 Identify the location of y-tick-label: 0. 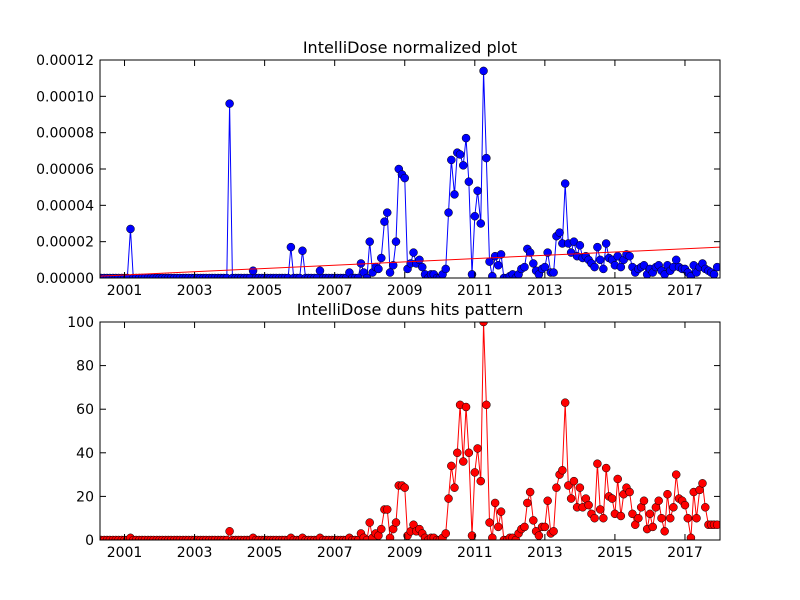
(89, 541).